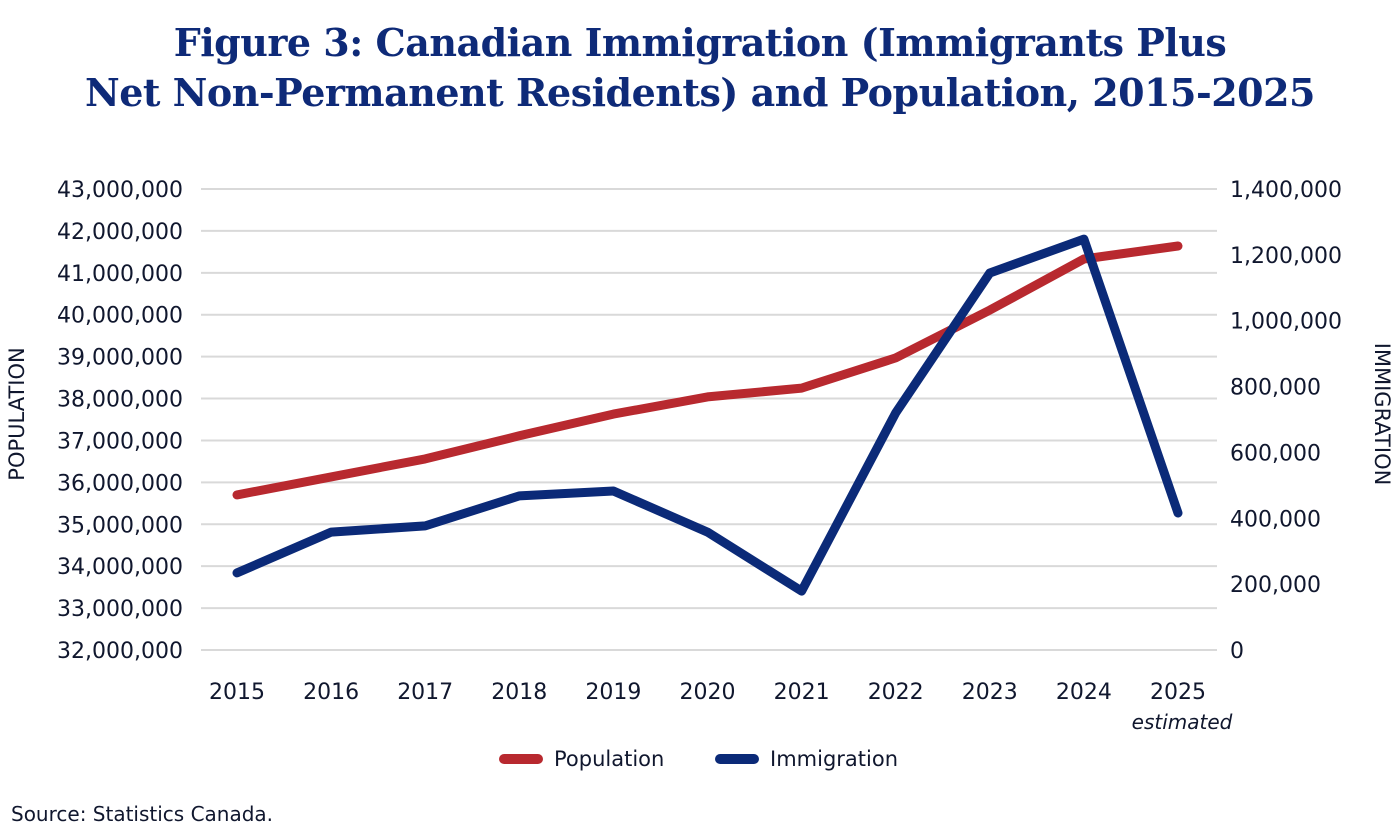 This screenshot has width=1400, height=840. What do you see at coordinates (1178, 692) in the screenshot?
I see `x-tick-label: 2025` at bounding box center [1178, 692].